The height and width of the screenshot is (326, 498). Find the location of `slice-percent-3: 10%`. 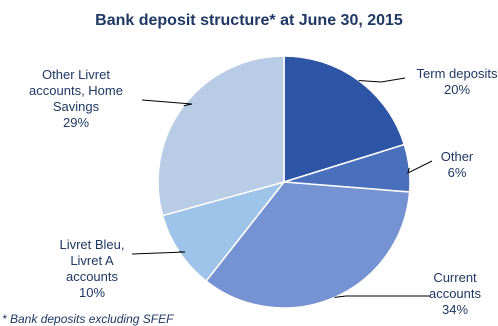

slice-percent-3: 10% is located at coordinates (92, 292).